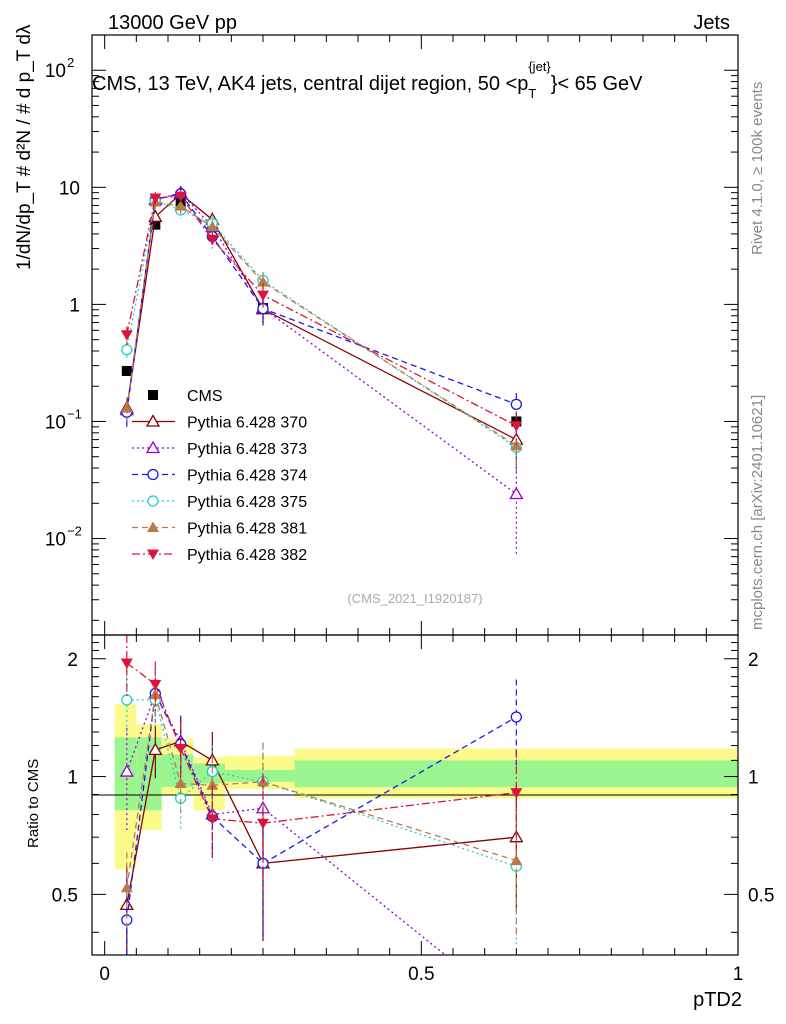 Image resolution: width=786 pixels, height=1024 pixels. Describe the element at coordinates (247, 476) in the screenshot. I see `legend-label: Pythia 6.428 374` at that location.